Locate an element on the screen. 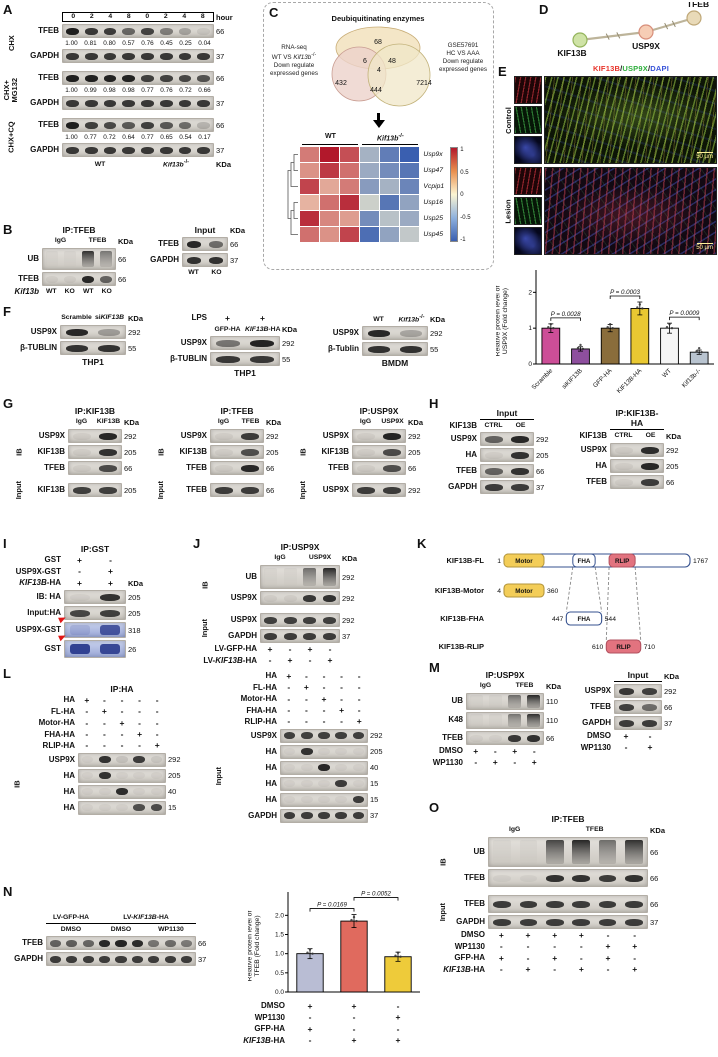 Image resolution: width=718 pixels, height=1057 pixels. row-label: HA is located at coordinates (271, 799).